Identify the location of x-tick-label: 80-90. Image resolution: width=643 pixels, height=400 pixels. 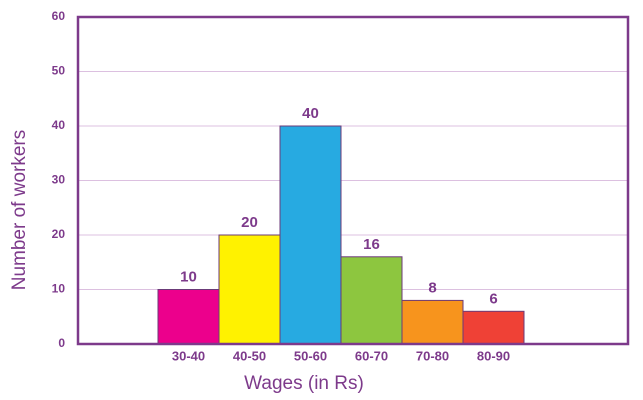
(493, 355).